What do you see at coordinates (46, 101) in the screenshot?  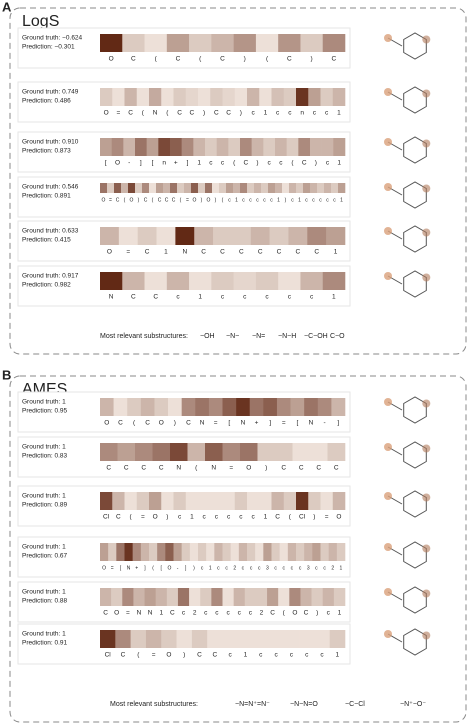 I see `prediction: Prediction: 0.486` at bounding box center [46, 101].